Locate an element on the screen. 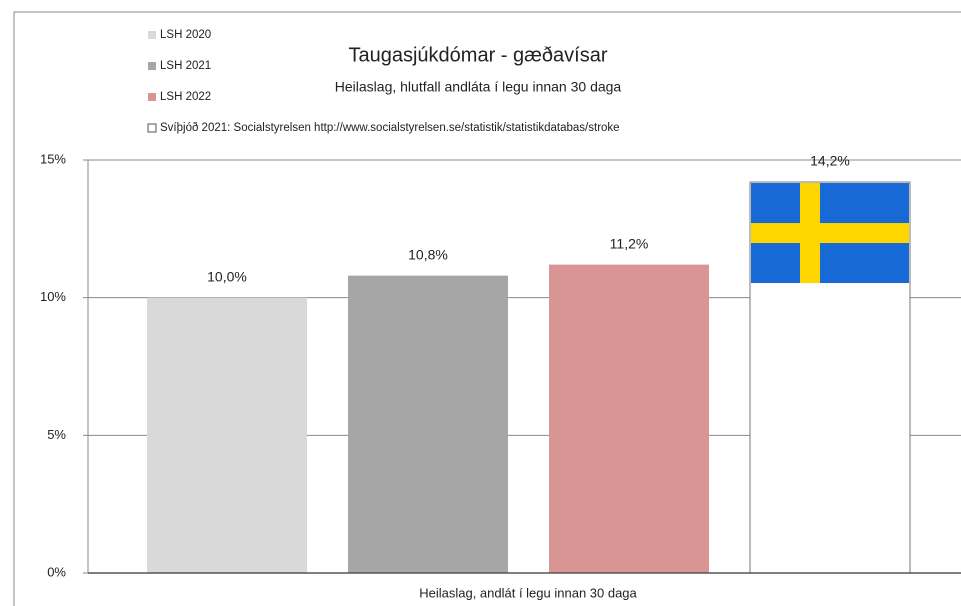  data-label: 10,8% is located at coordinates (428, 254).